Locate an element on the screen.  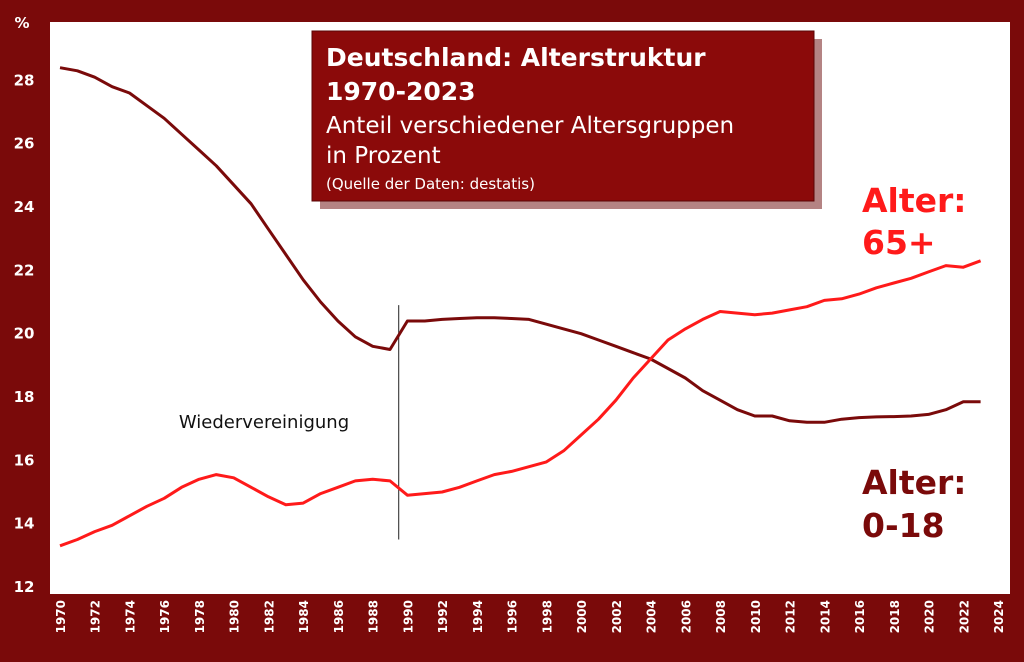
x-tick-label: 1976 is located at coordinates (165, 616).